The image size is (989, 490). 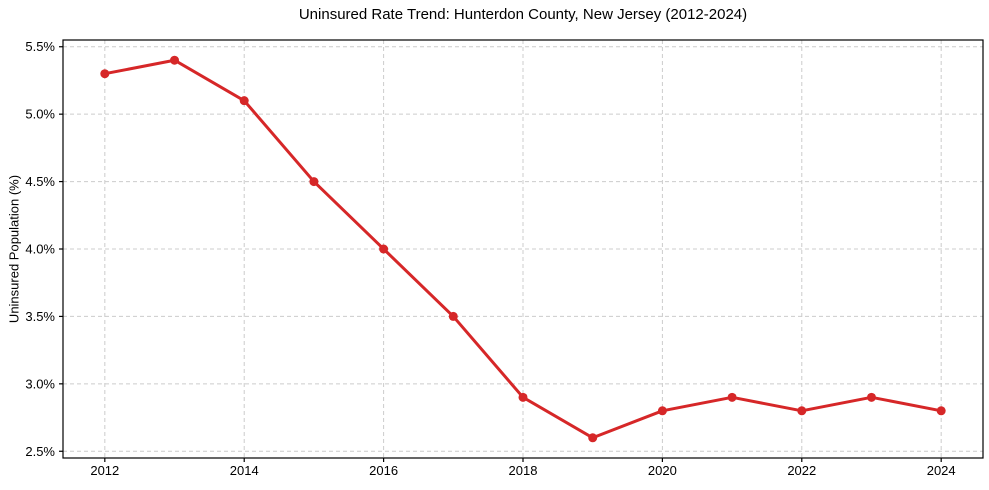 I want to click on y-tick-label: 2.5%, so click(x=40, y=451).